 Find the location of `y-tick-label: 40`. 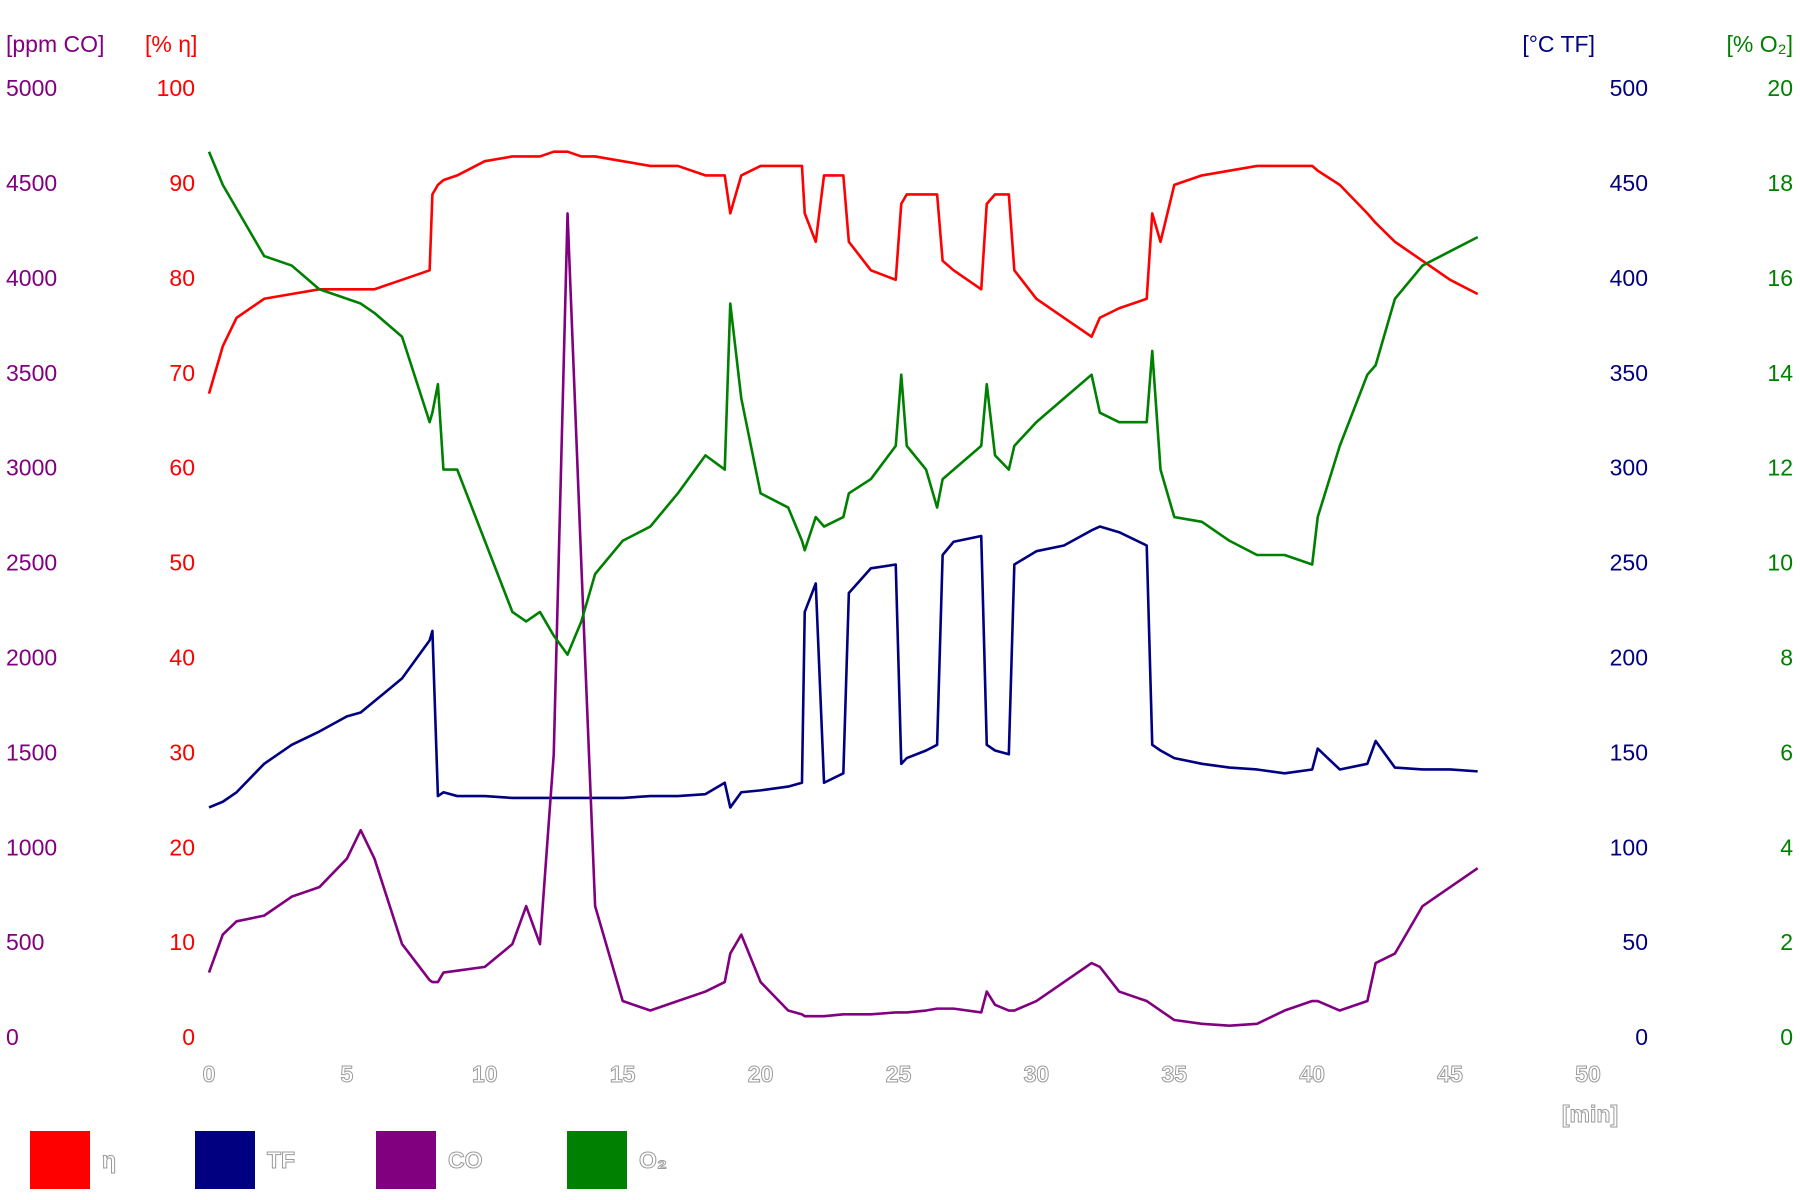

y-tick-label: 40 is located at coordinates (182, 657).